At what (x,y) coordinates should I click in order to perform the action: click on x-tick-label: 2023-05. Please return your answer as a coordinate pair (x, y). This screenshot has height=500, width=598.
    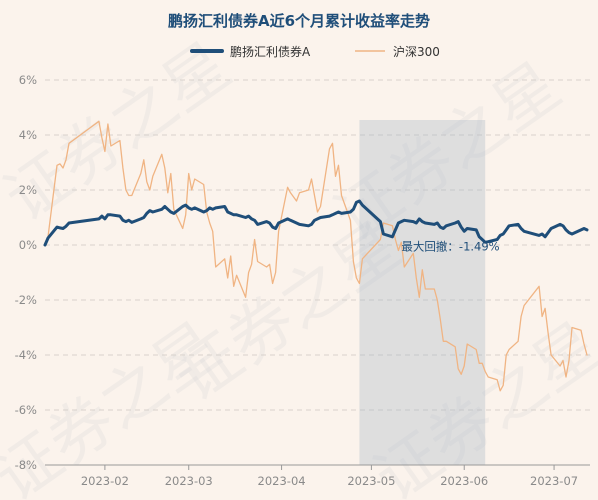
    Looking at the image, I should click on (371, 481).